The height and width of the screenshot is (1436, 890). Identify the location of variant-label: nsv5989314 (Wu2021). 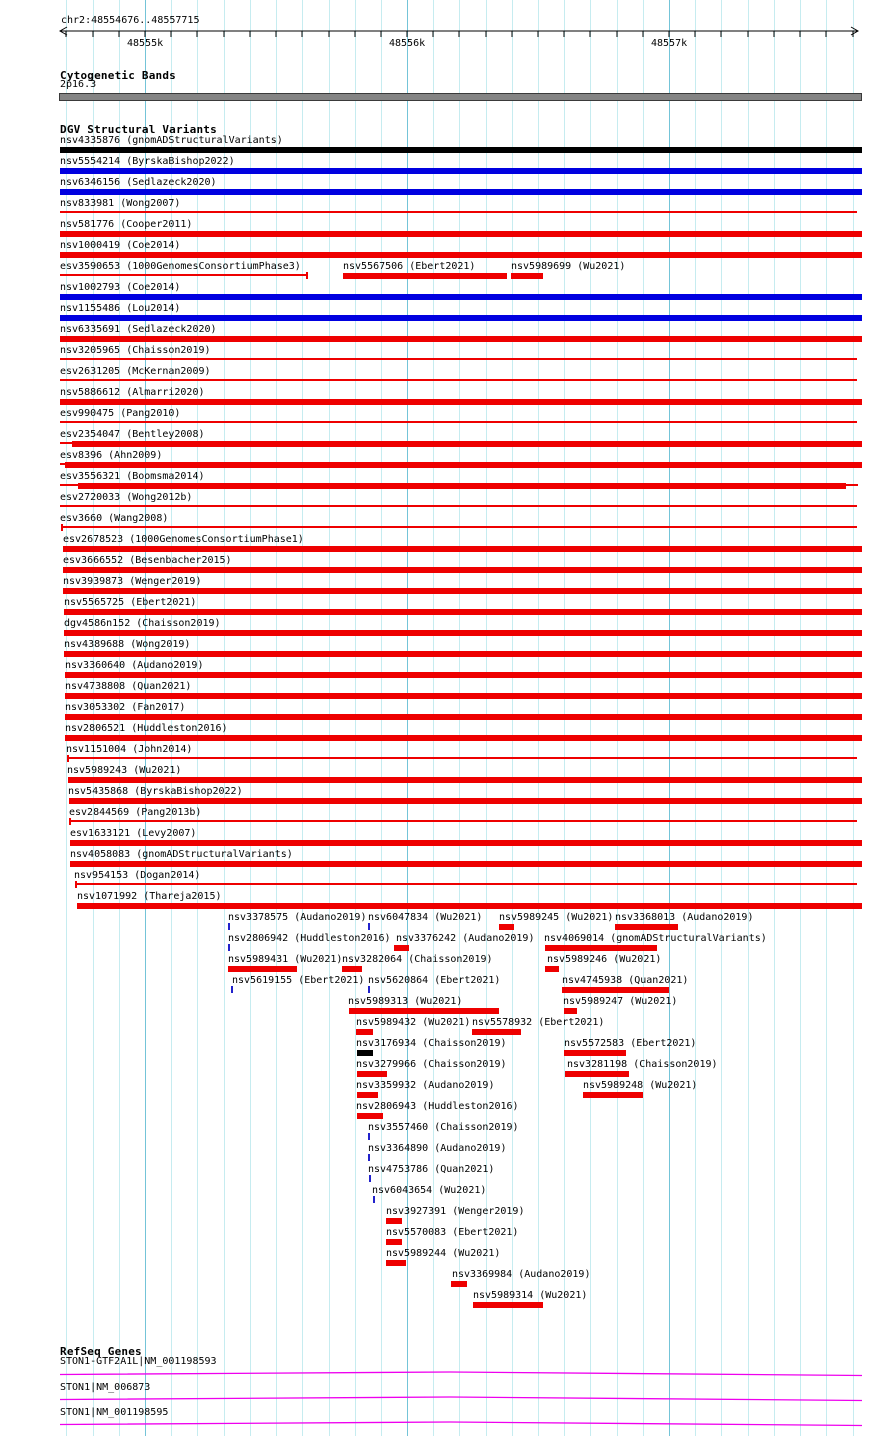
(530, 1295).